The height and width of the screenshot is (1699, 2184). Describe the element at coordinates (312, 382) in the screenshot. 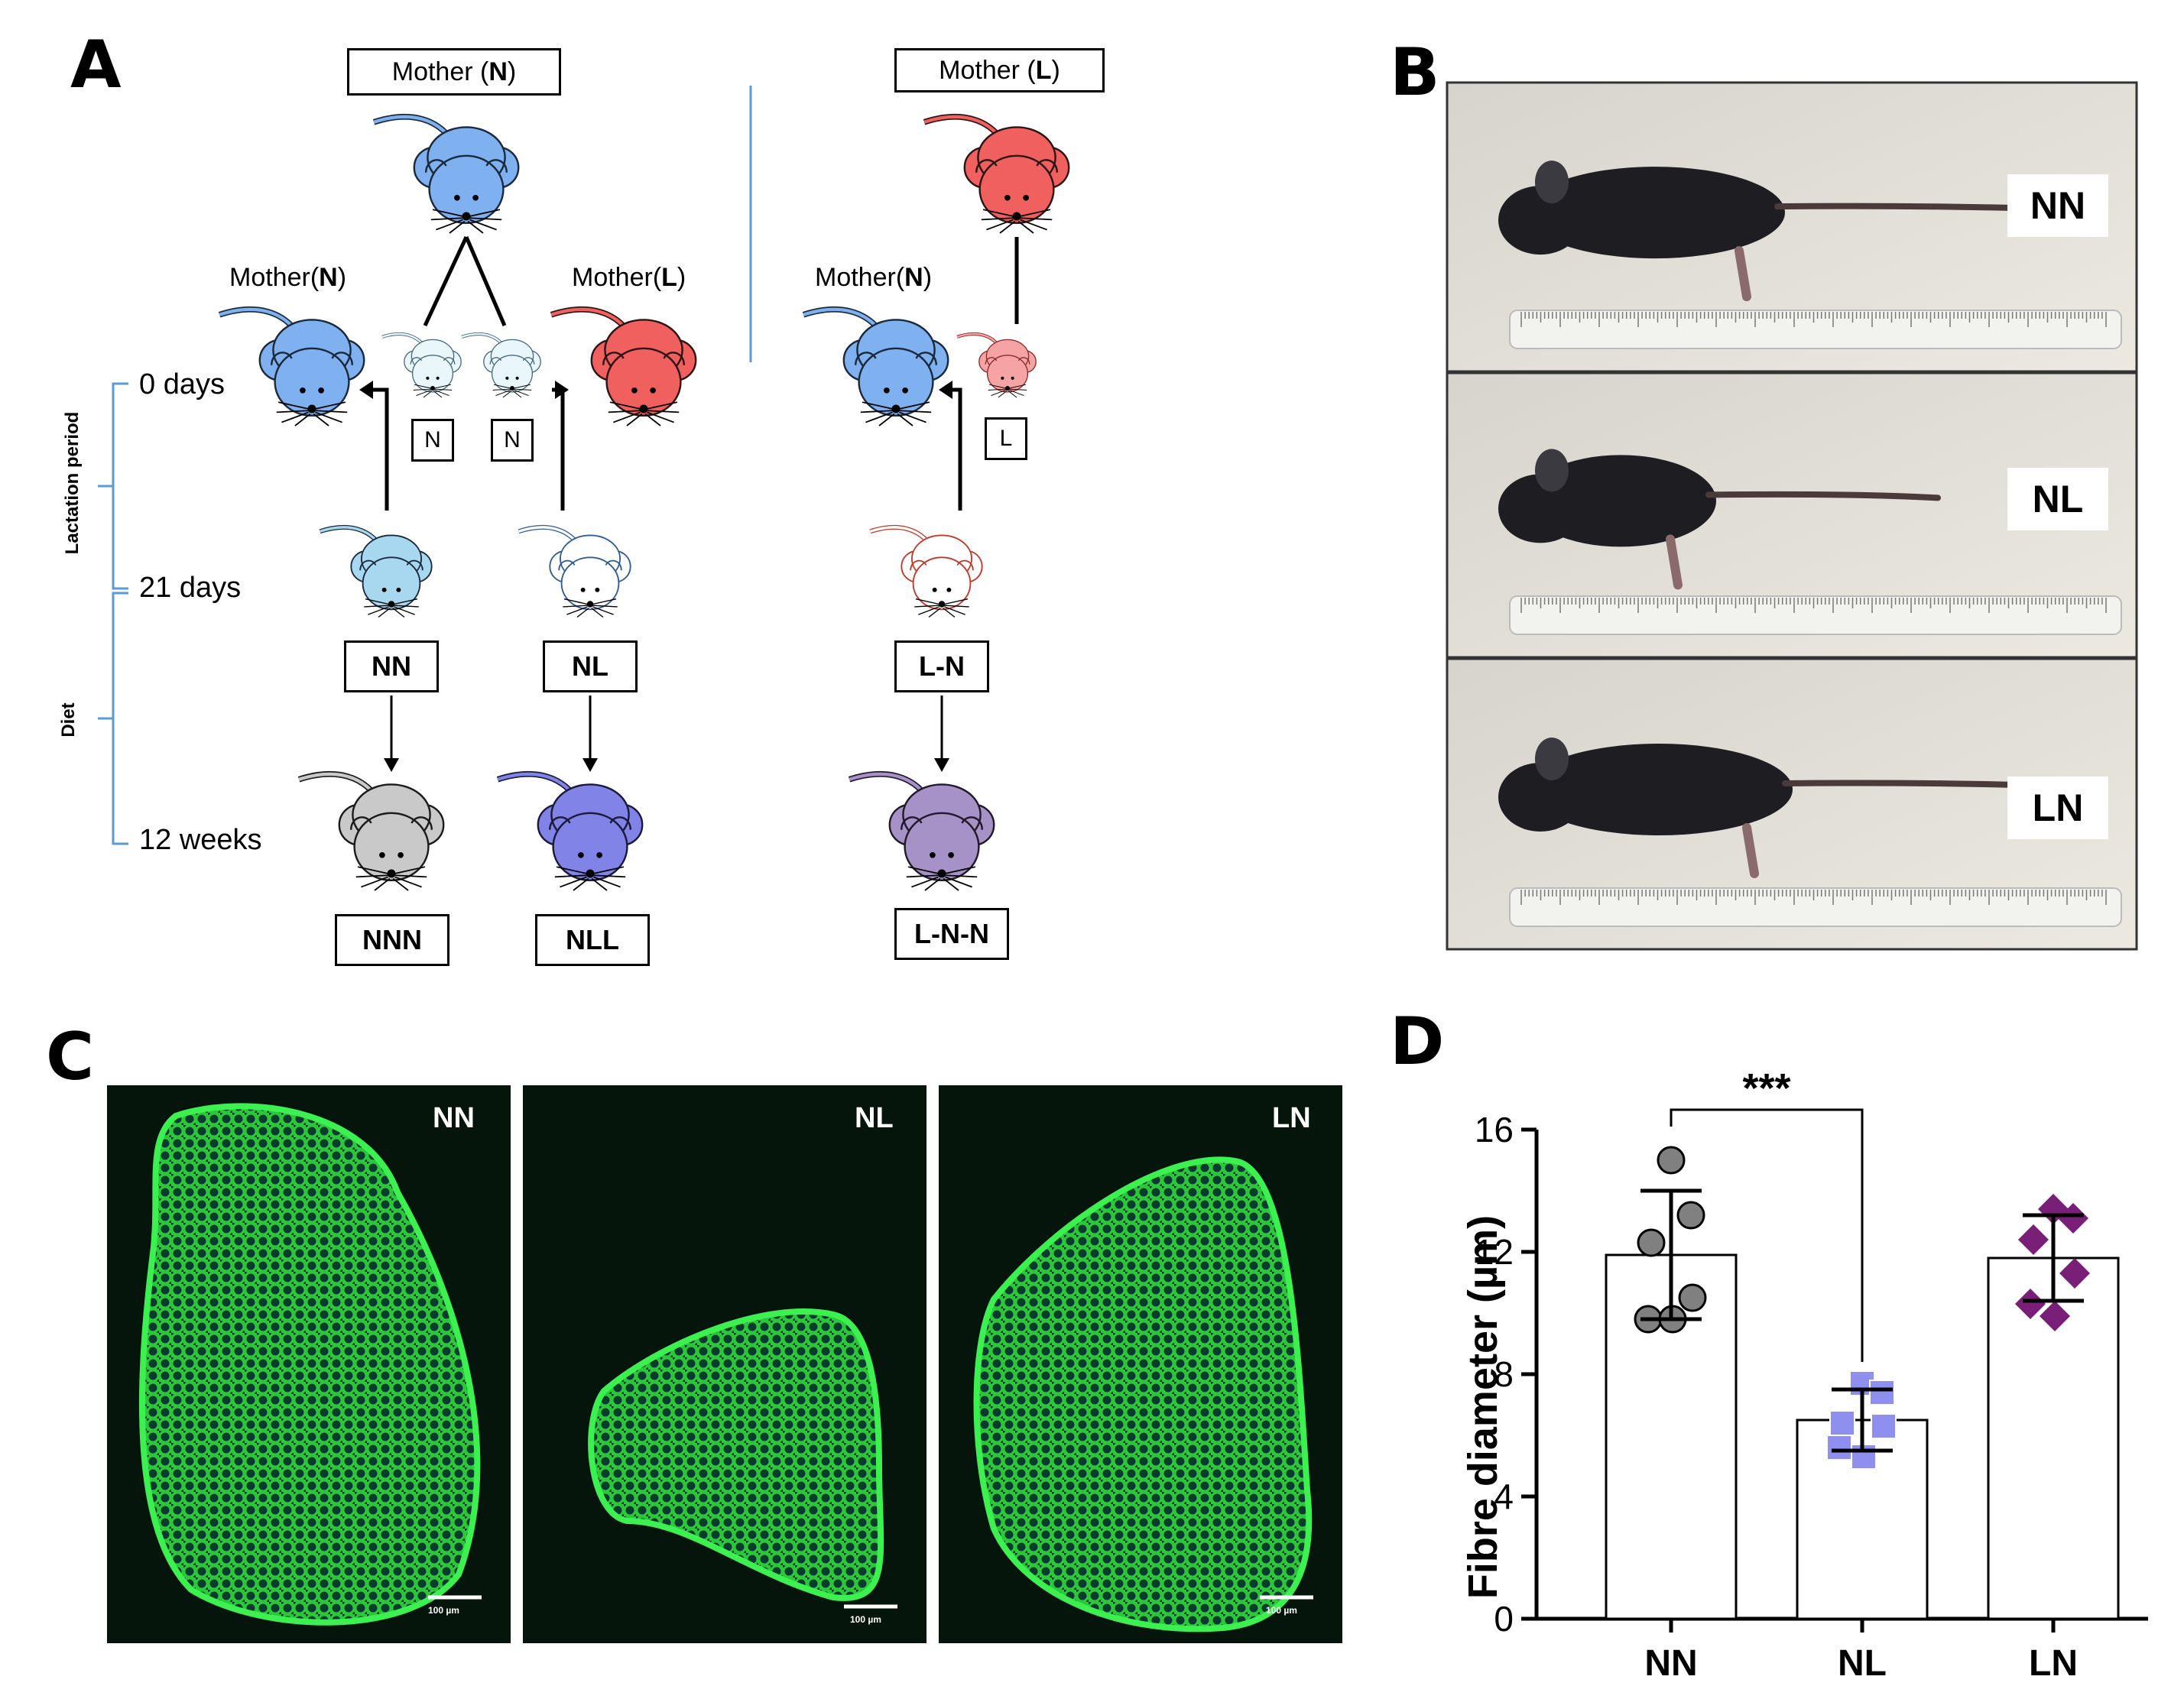

I see `mouse-mother-n-left-head` at that location.